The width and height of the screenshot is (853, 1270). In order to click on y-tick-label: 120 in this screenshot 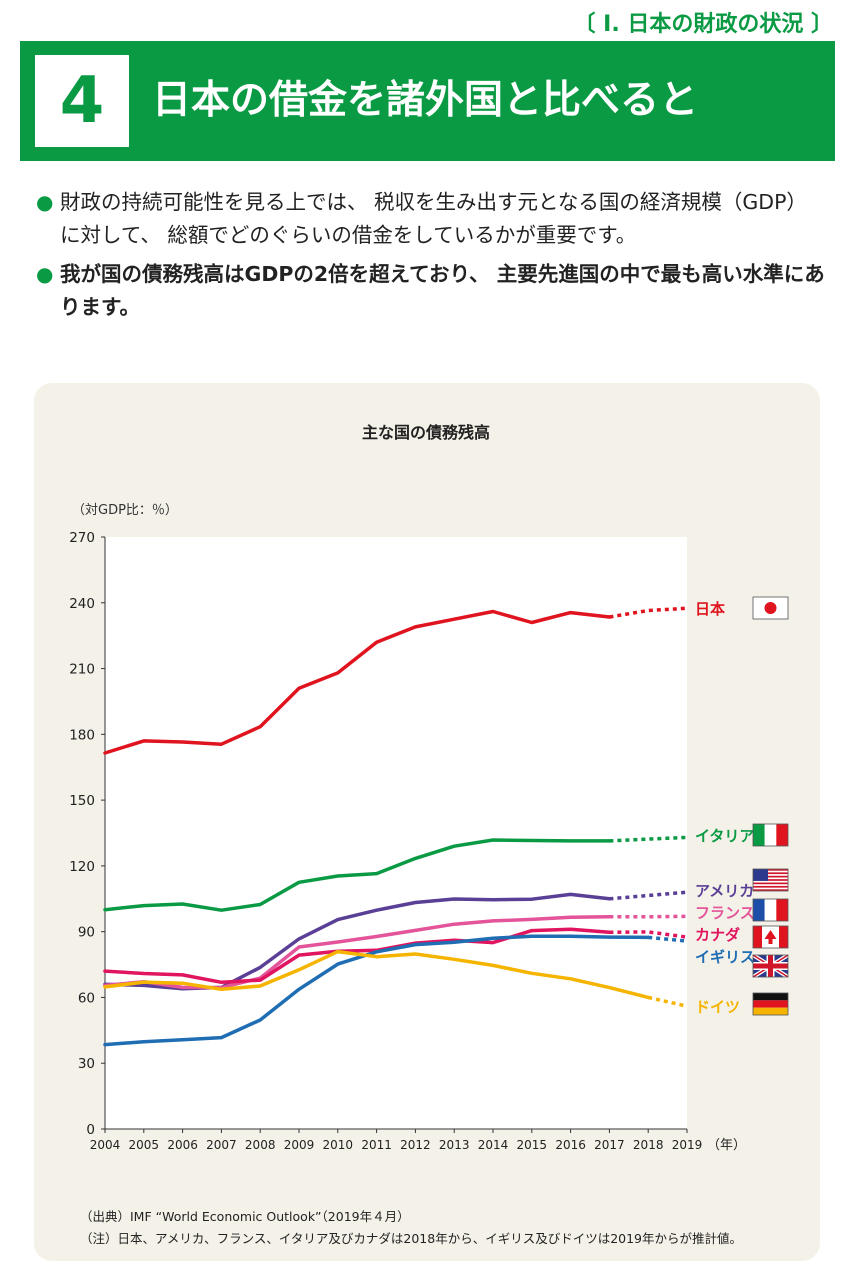, I will do `click(82, 867)`.